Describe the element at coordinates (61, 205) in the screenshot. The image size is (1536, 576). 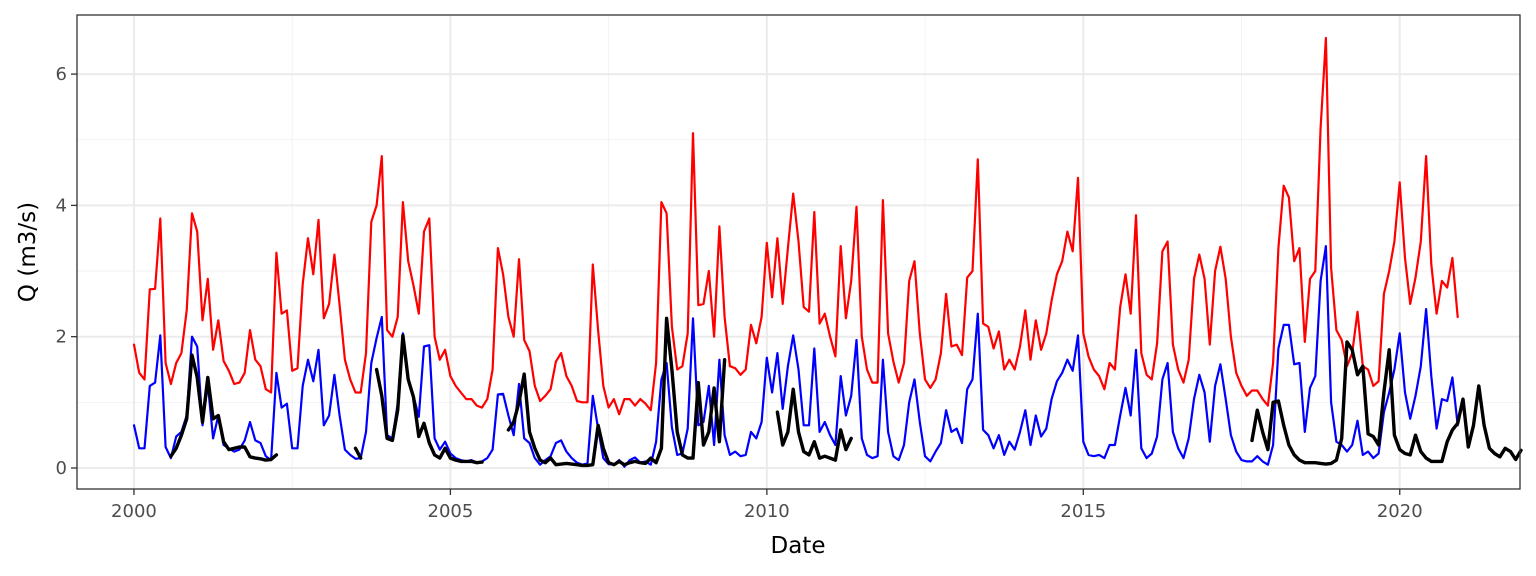
I see `y-tick-label: 4` at that location.